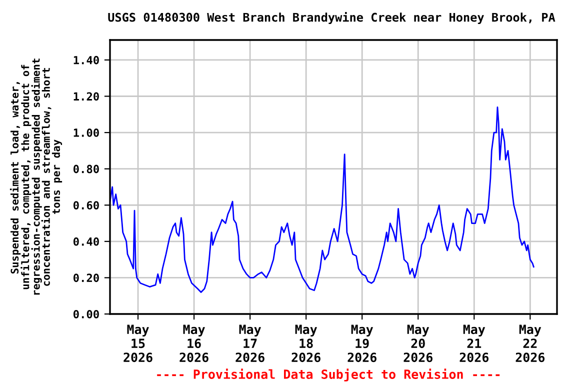 The image size is (576, 384). Describe the element at coordinates (332, 18) in the screenshot. I see `chart-title: USGS 01480300 West Branch Brandywine Creek near Honey Brook, PA` at that location.